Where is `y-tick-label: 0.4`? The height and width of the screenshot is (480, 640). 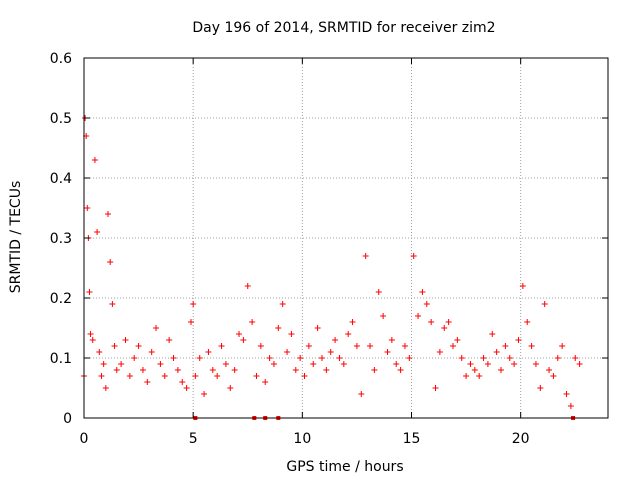 y-tick-label: 0.4 is located at coordinates (61, 179).